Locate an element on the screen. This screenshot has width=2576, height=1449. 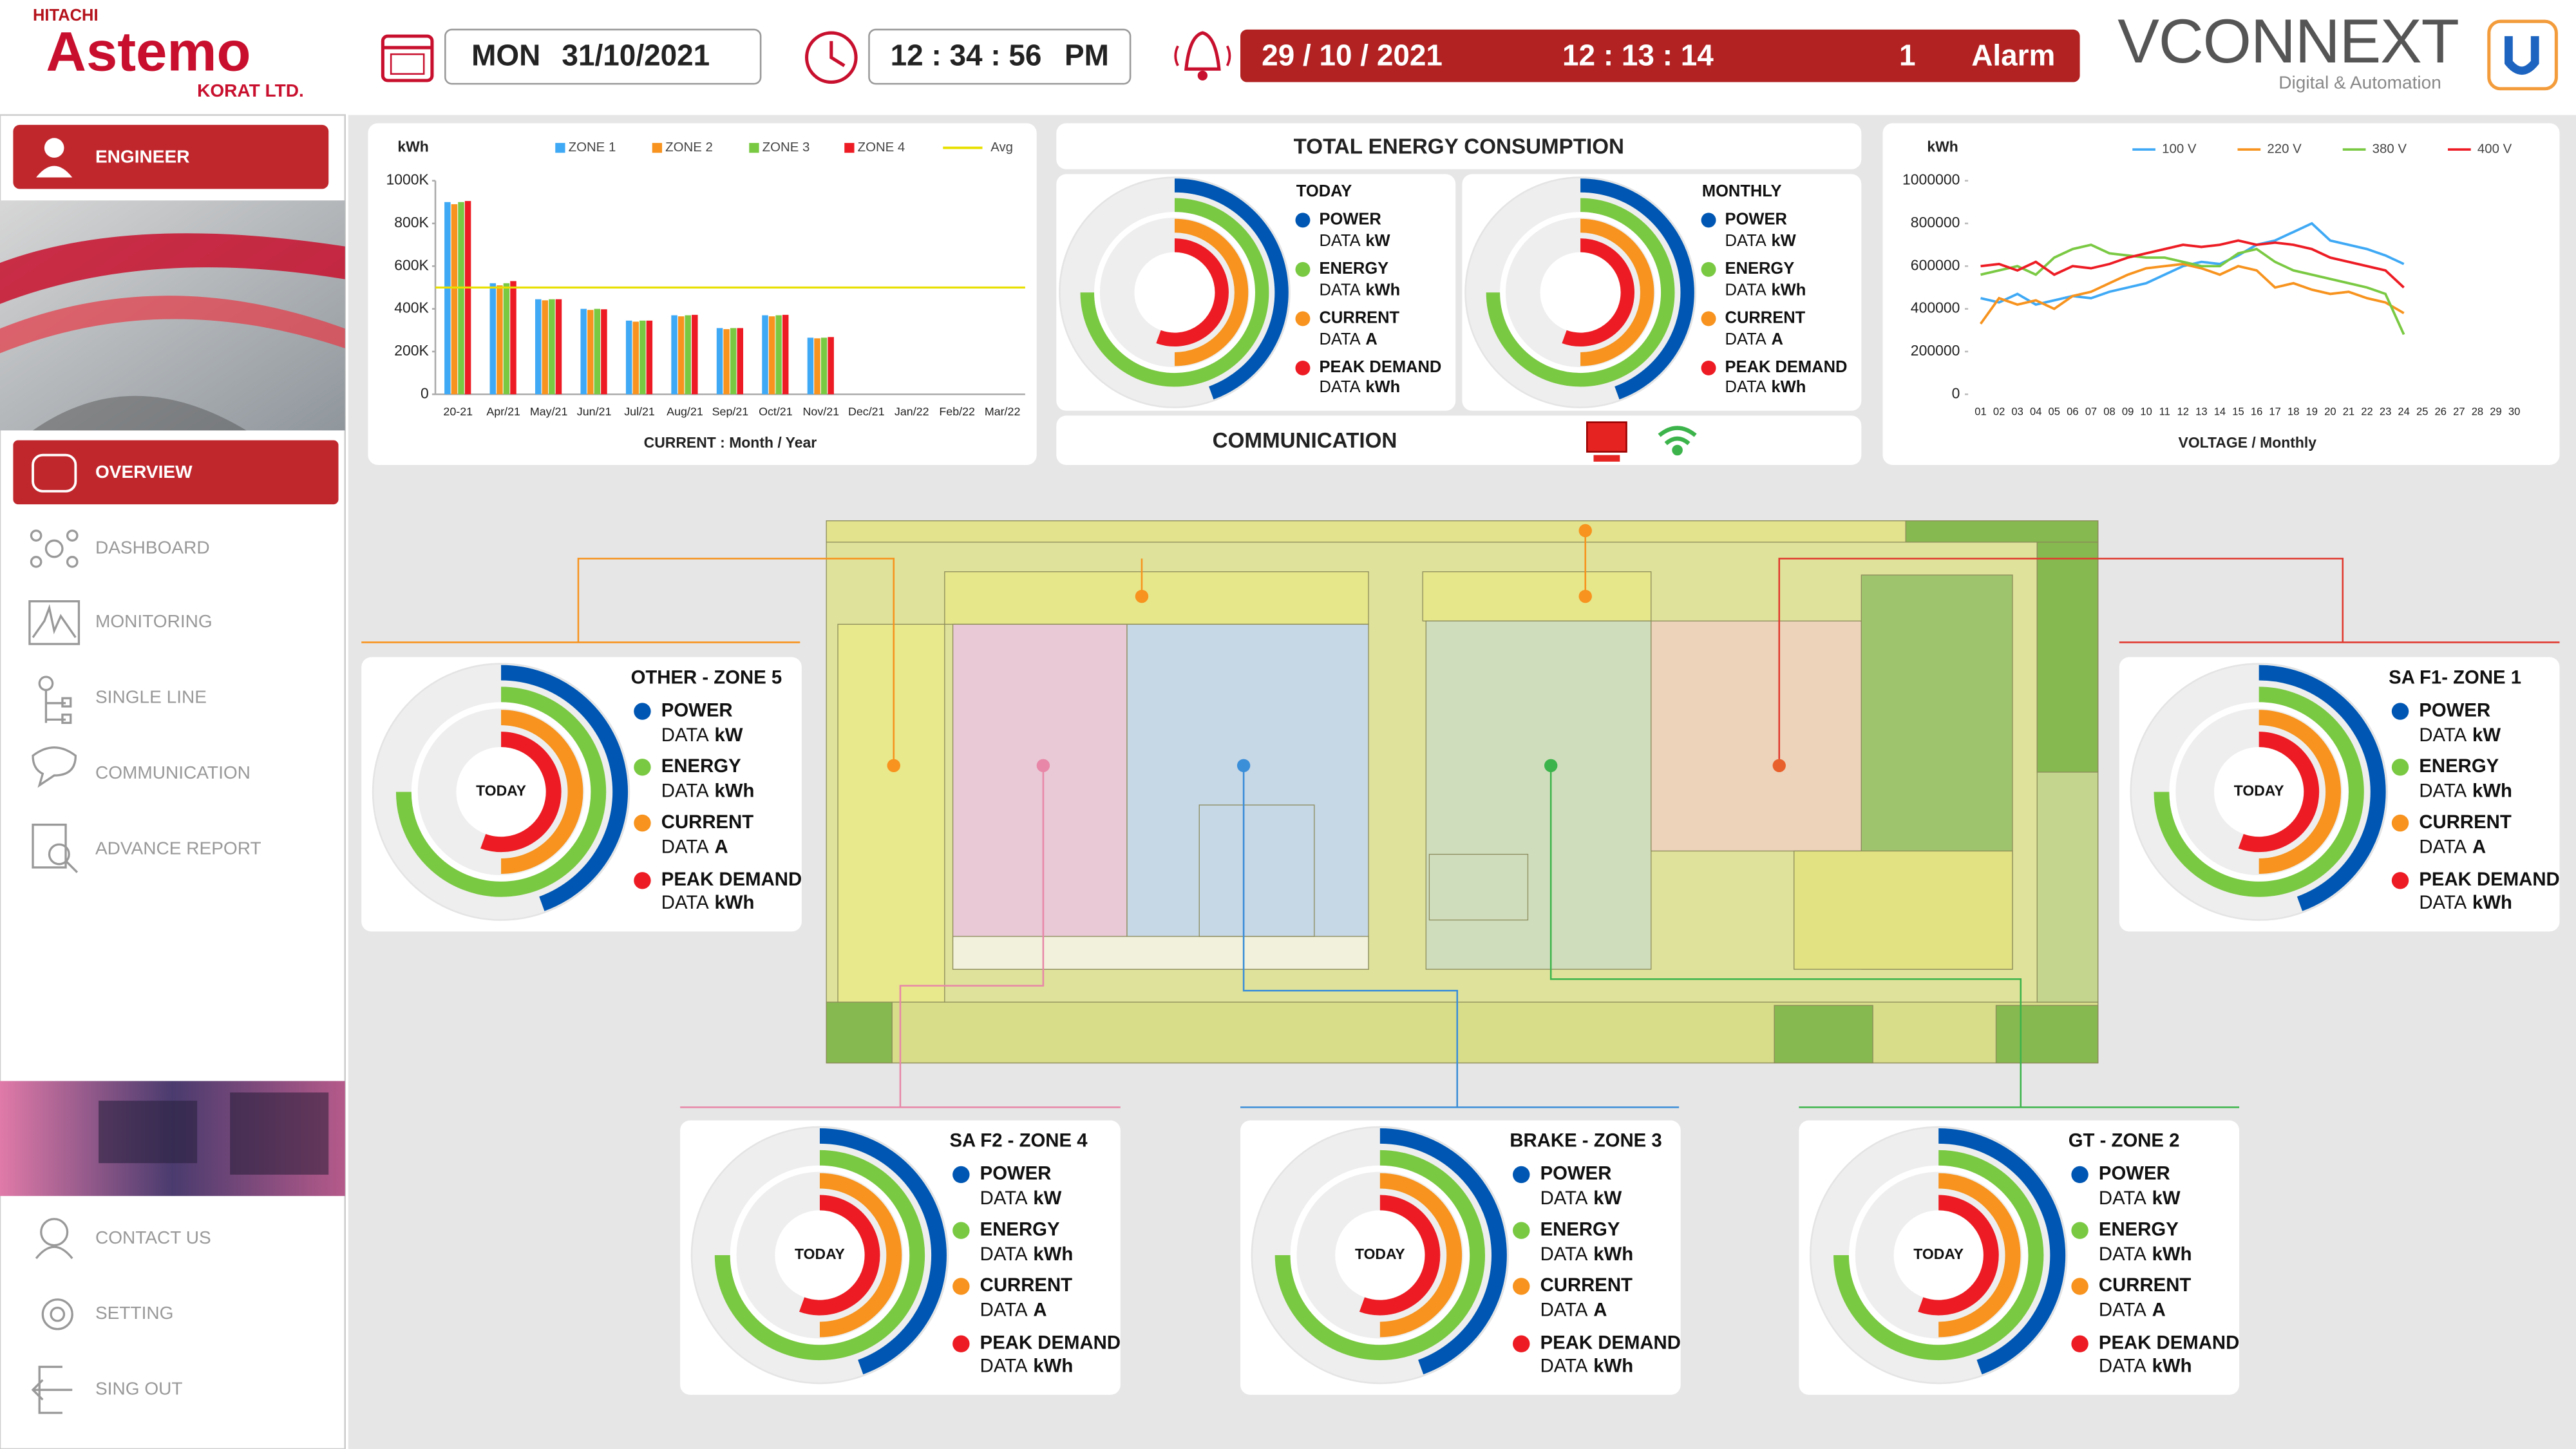
line-series is located at coordinates (2192, 289).